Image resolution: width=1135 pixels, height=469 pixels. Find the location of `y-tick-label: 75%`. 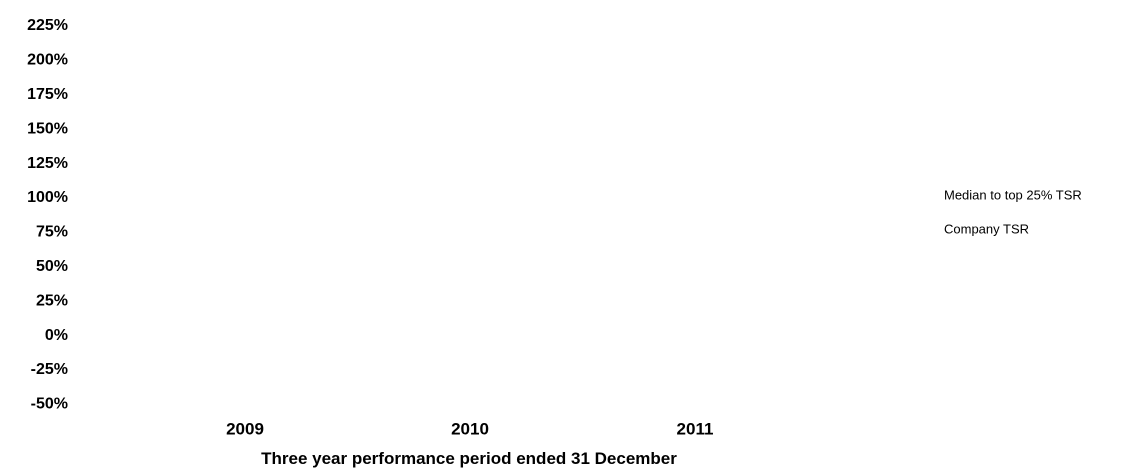

y-tick-label: 75% is located at coordinates (52, 232).